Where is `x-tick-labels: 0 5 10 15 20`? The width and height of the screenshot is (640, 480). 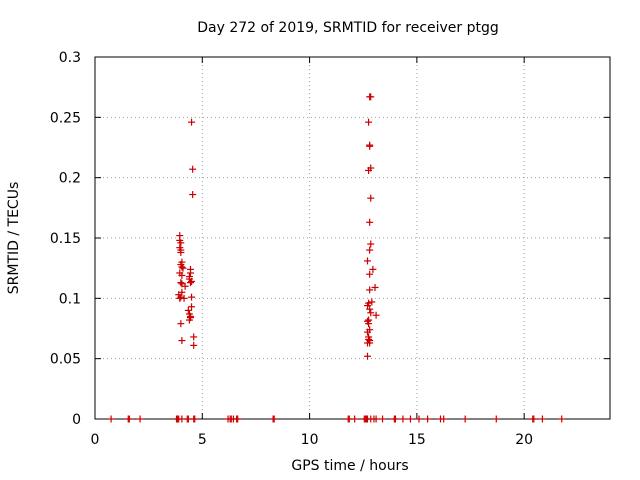 x-tick-labels: 0 5 10 15 20 is located at coordinates (312, 440).